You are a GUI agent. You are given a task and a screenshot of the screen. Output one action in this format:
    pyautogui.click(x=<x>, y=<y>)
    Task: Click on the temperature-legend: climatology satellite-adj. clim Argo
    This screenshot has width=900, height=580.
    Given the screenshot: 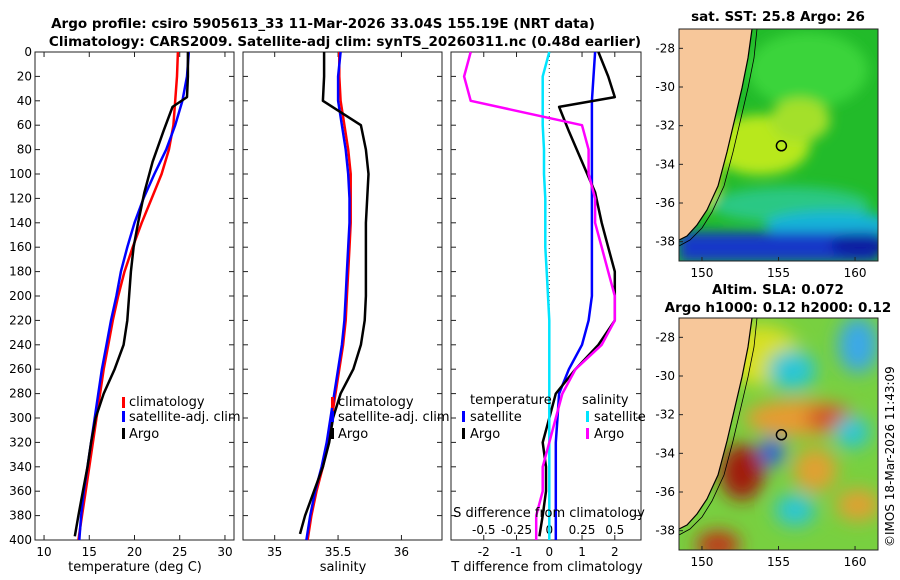 What is the action you would take?
    pyautogui.click(x=181, y=418)
    